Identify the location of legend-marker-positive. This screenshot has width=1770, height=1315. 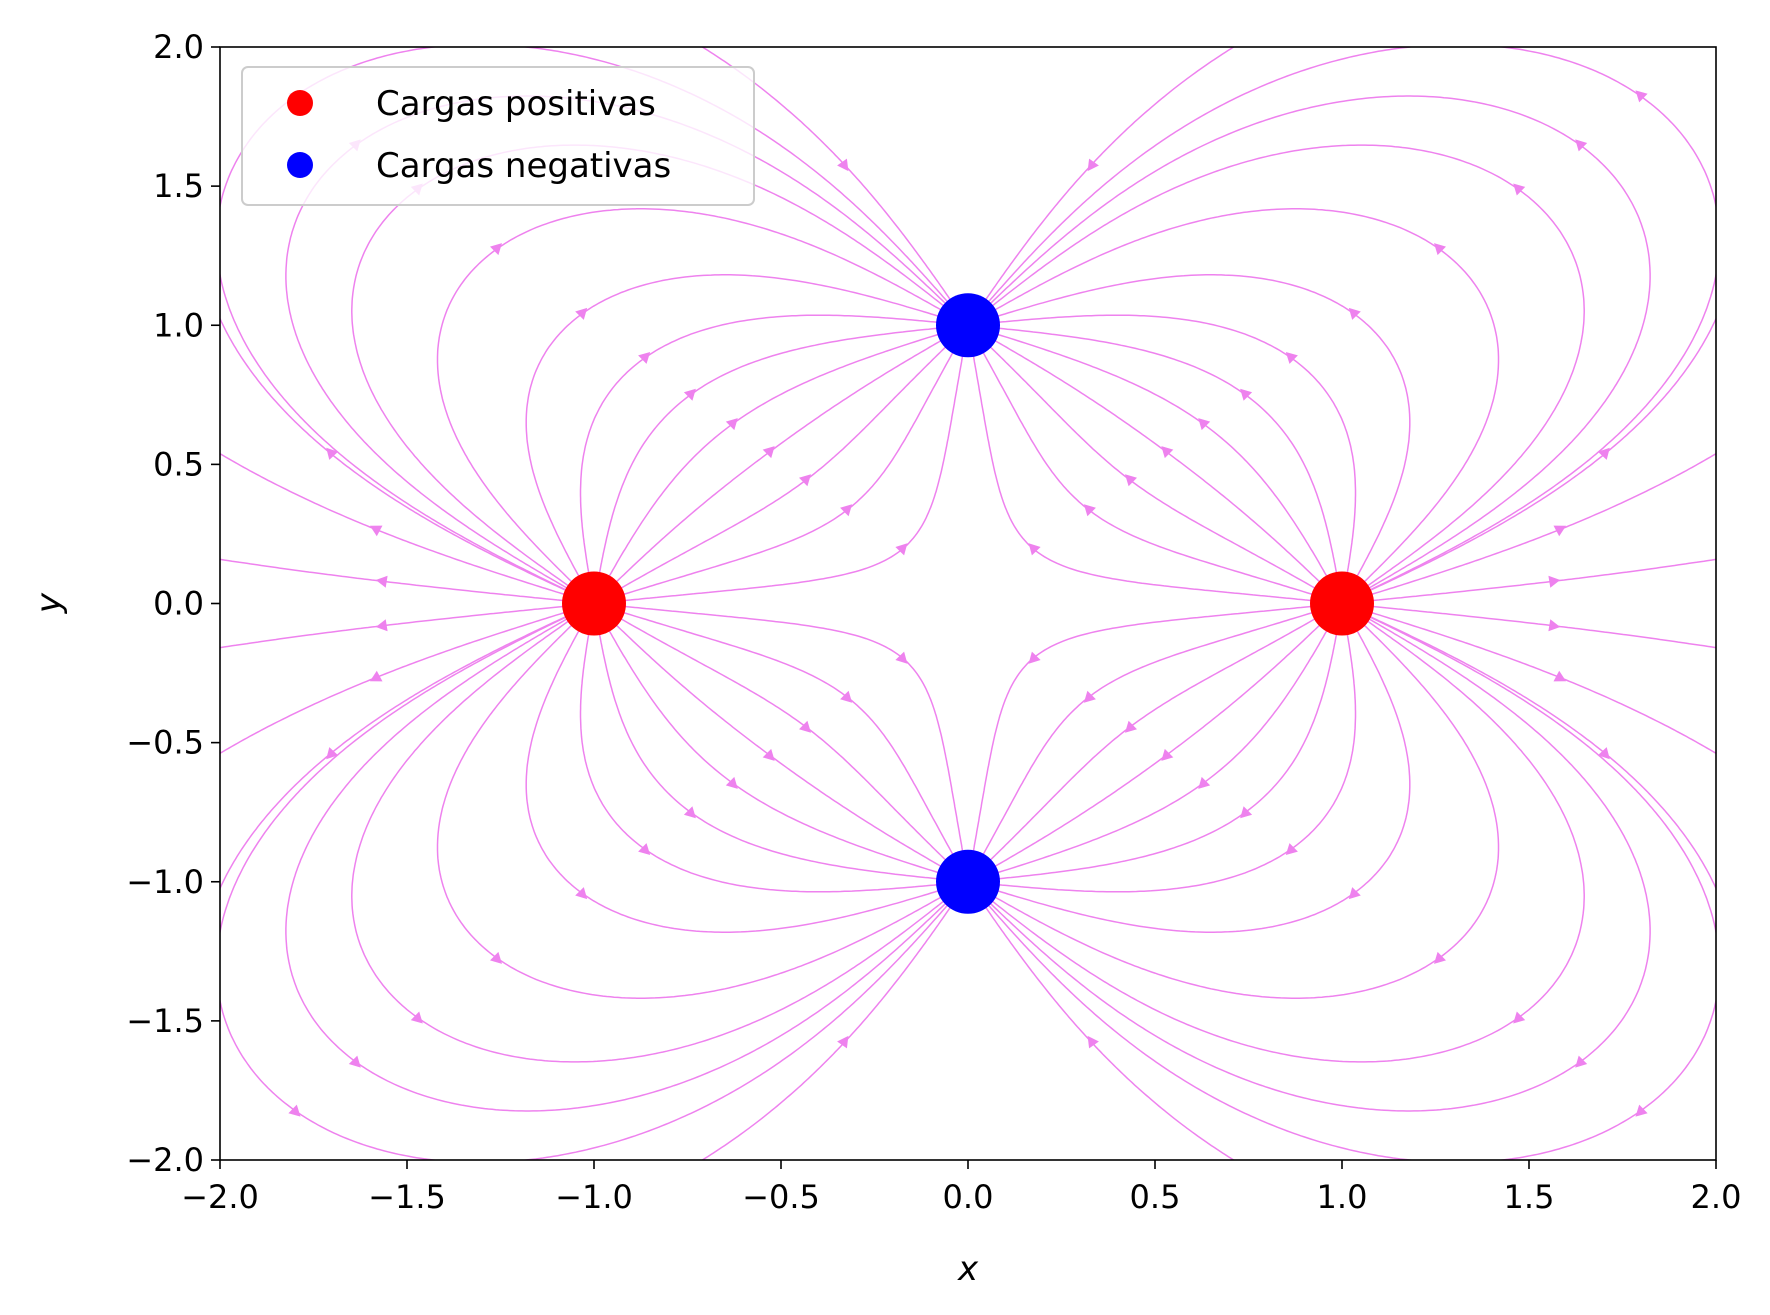
(300, 103).